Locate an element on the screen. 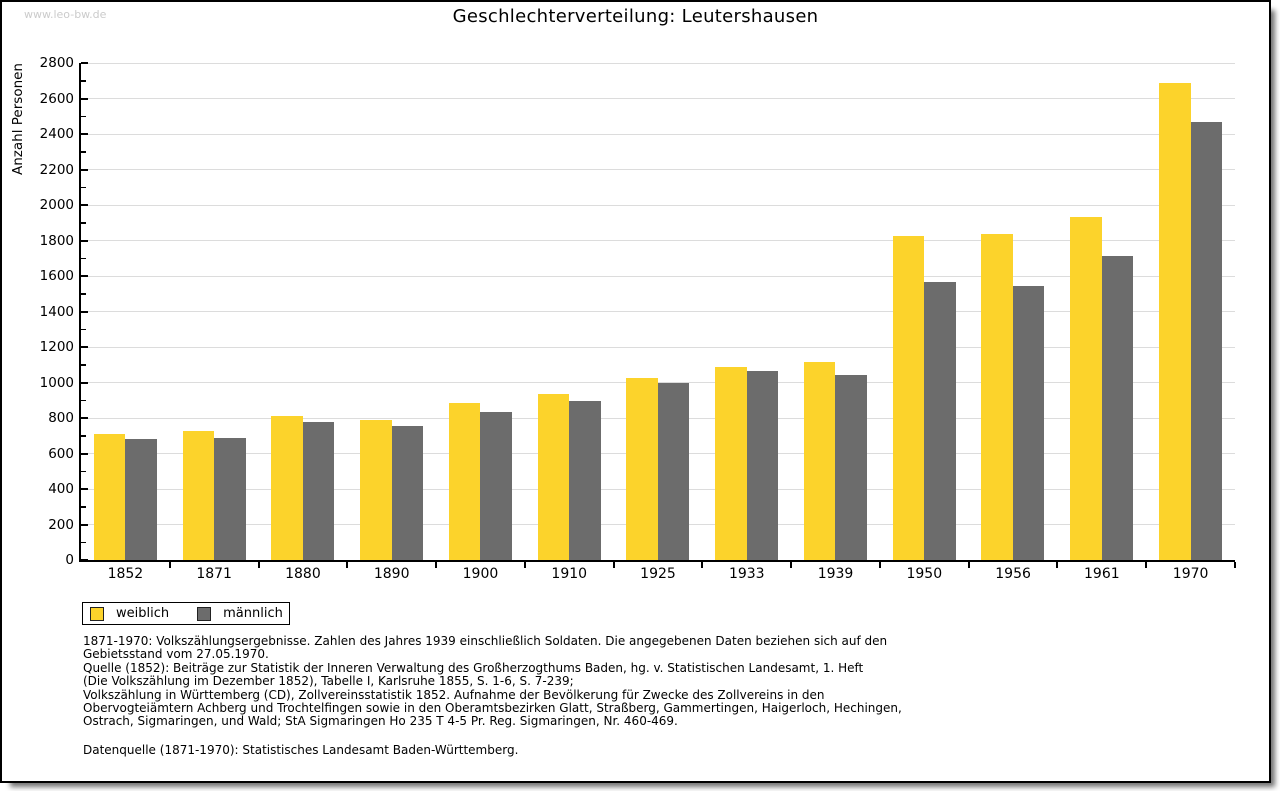 This screenshot has height=791, width=1280. bar-männlich-1925 is located at coordinates (673, 471).